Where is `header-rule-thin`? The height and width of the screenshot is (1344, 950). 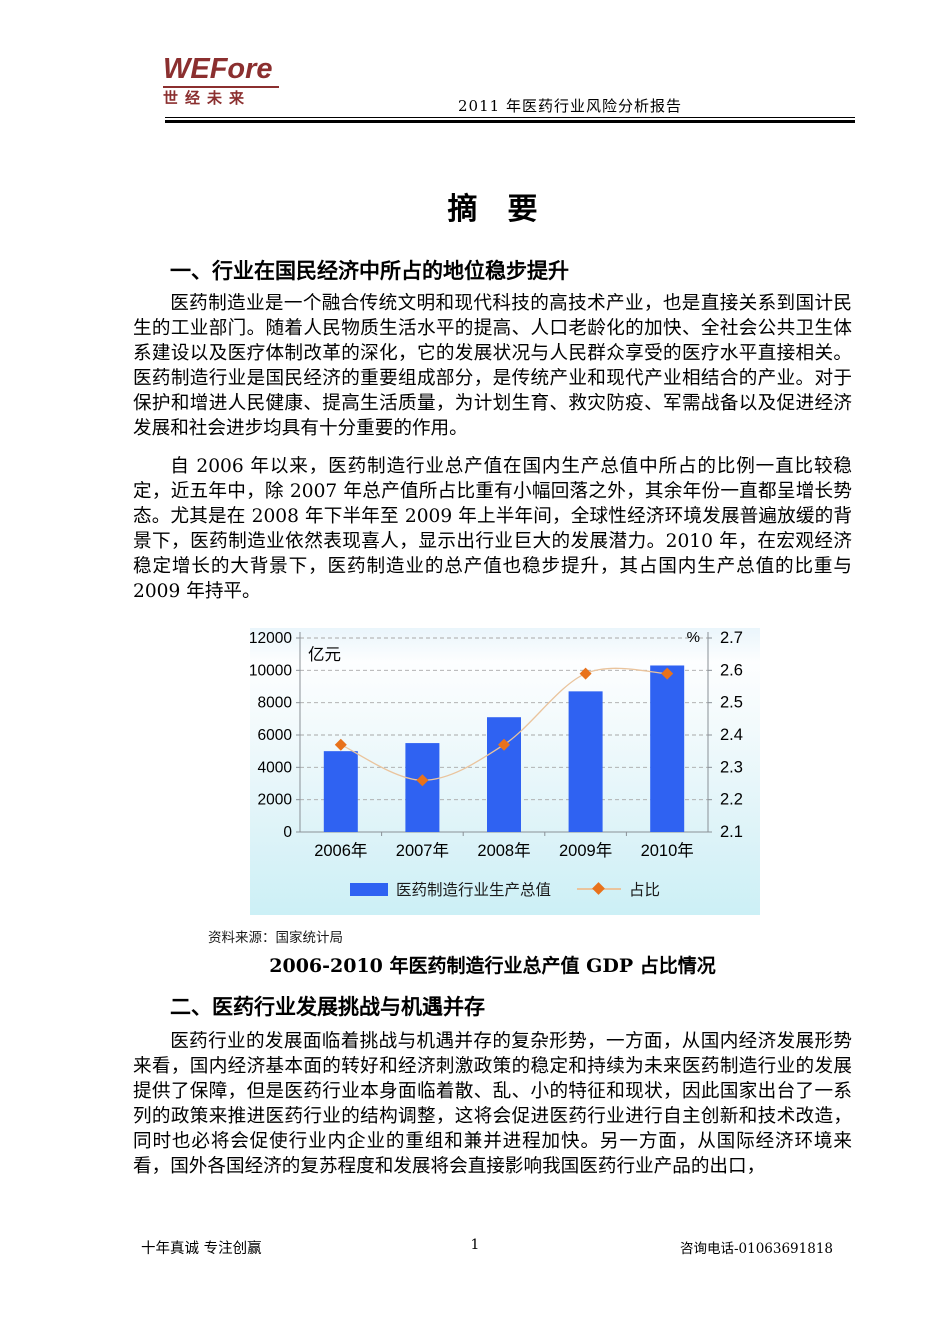 header-rule-thin is located at coordinates (510, 117).